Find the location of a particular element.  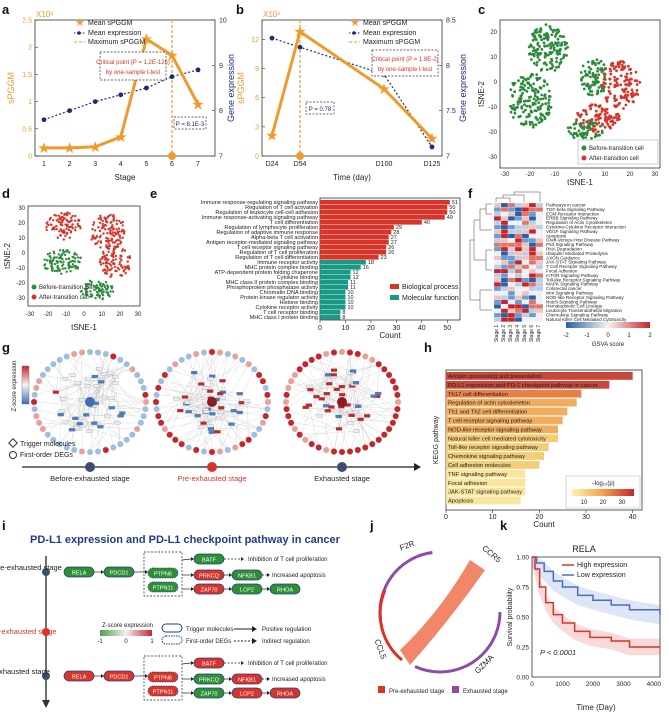

pathway-label: MAPK Signaling Pathway is located at coordinates (572, 284).